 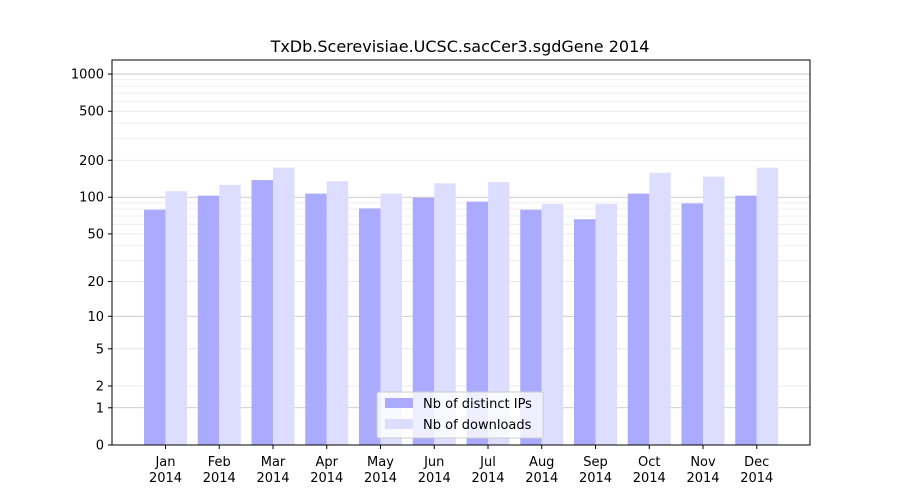 I want to click on y-tick-label: 100, so click(x=91, y=198).